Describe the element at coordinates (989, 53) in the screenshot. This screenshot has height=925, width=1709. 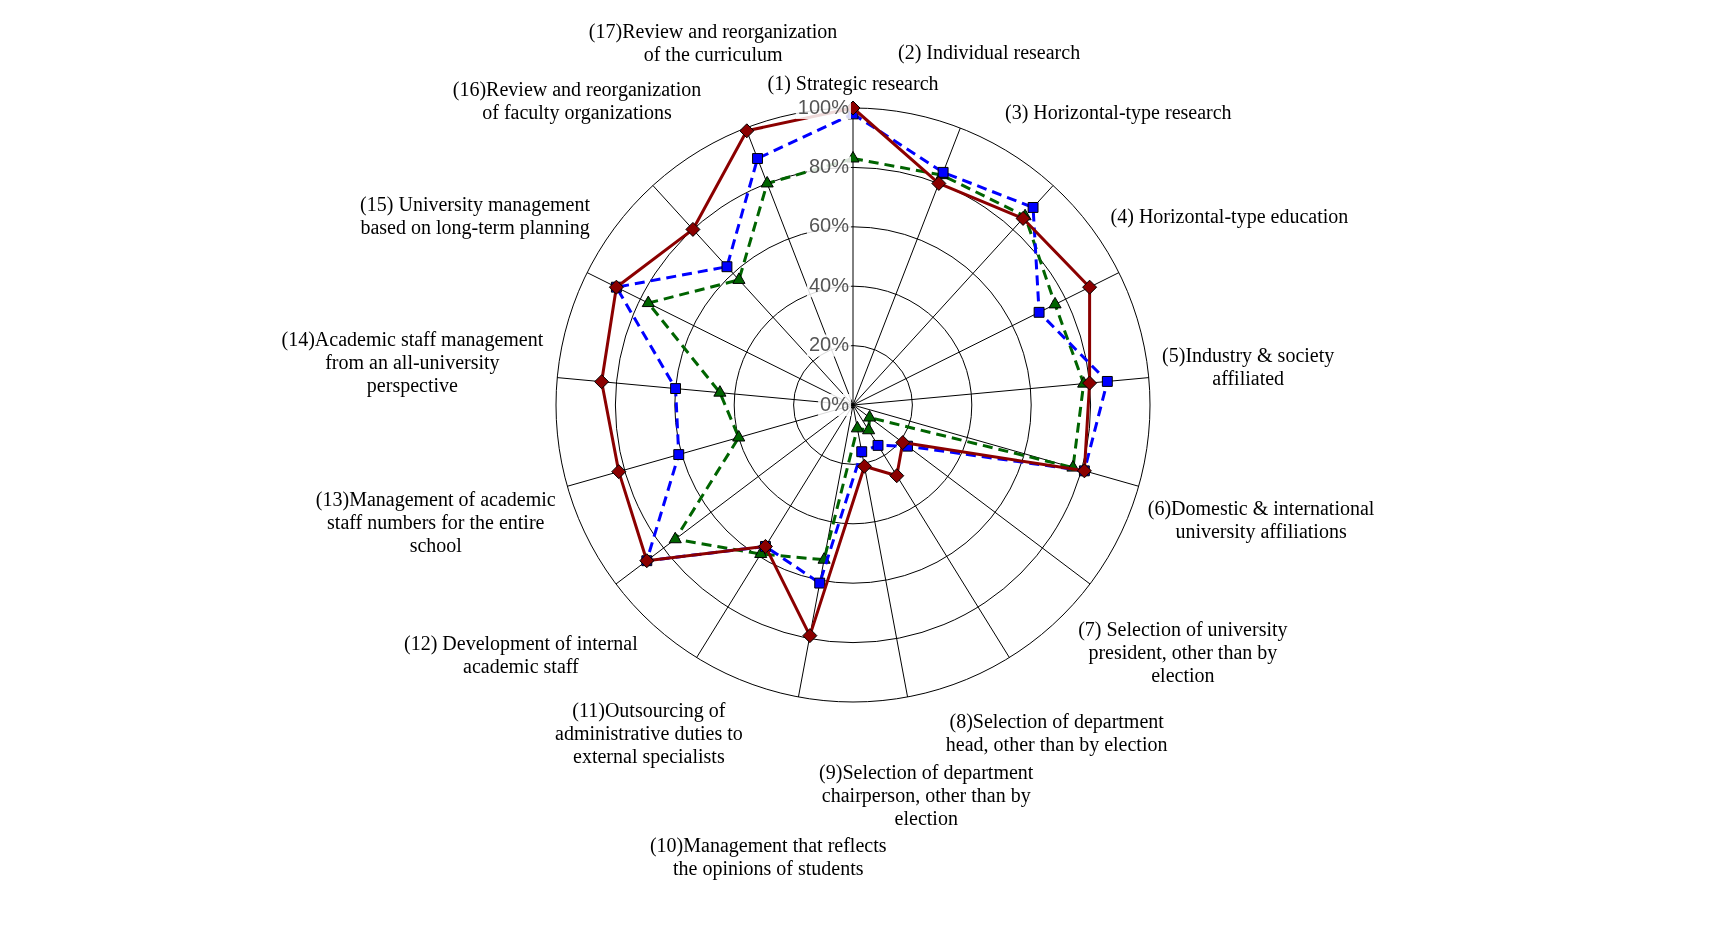
I see `spoke-label: (2) Individual research` at that location.